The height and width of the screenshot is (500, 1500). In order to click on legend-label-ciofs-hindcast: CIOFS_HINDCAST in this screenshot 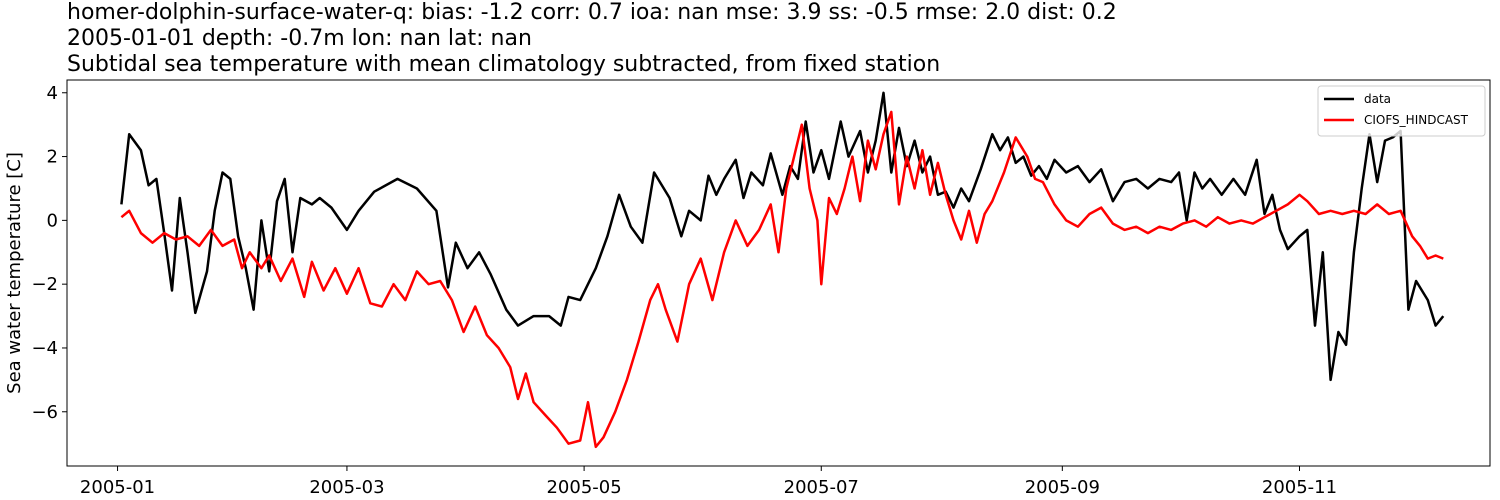, I will do `click(1416, 120)`.